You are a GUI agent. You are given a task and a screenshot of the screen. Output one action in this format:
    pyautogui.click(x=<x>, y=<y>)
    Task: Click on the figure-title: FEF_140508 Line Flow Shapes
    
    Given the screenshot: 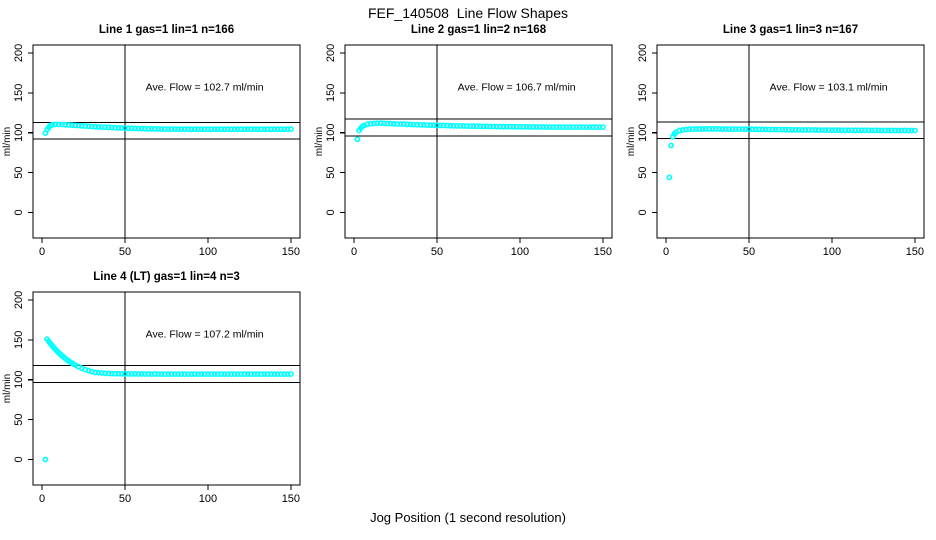 What is the action you would take?
    pyautogui.click(x=467, y=13)
    